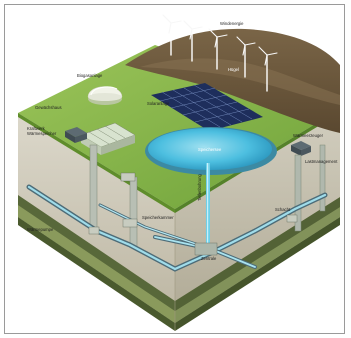 This screenshot has width=351, height=338. I want to click on label-lake: Speichersee, so click(210, 149).